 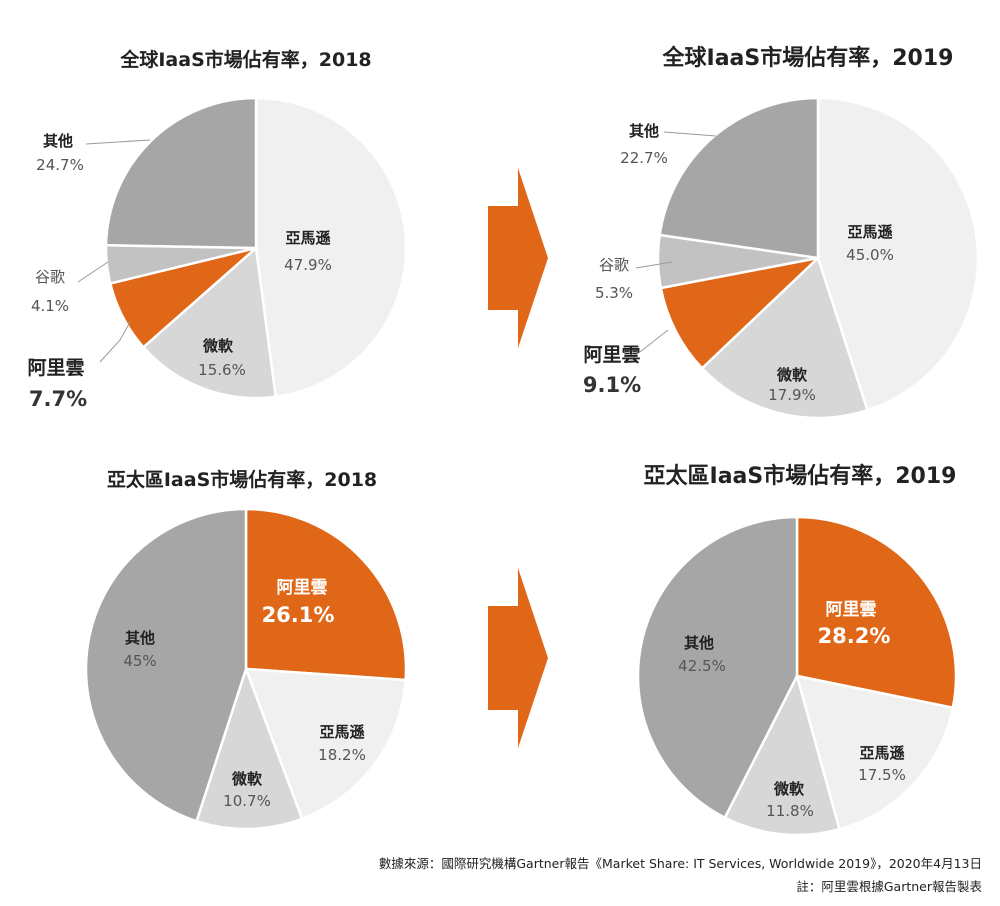 What do you see at coordinates (889, 886) in the screenshot?
I see `footnote: 註：阿里雲根據Gartner報告製表` at bounding box center [889, 886].